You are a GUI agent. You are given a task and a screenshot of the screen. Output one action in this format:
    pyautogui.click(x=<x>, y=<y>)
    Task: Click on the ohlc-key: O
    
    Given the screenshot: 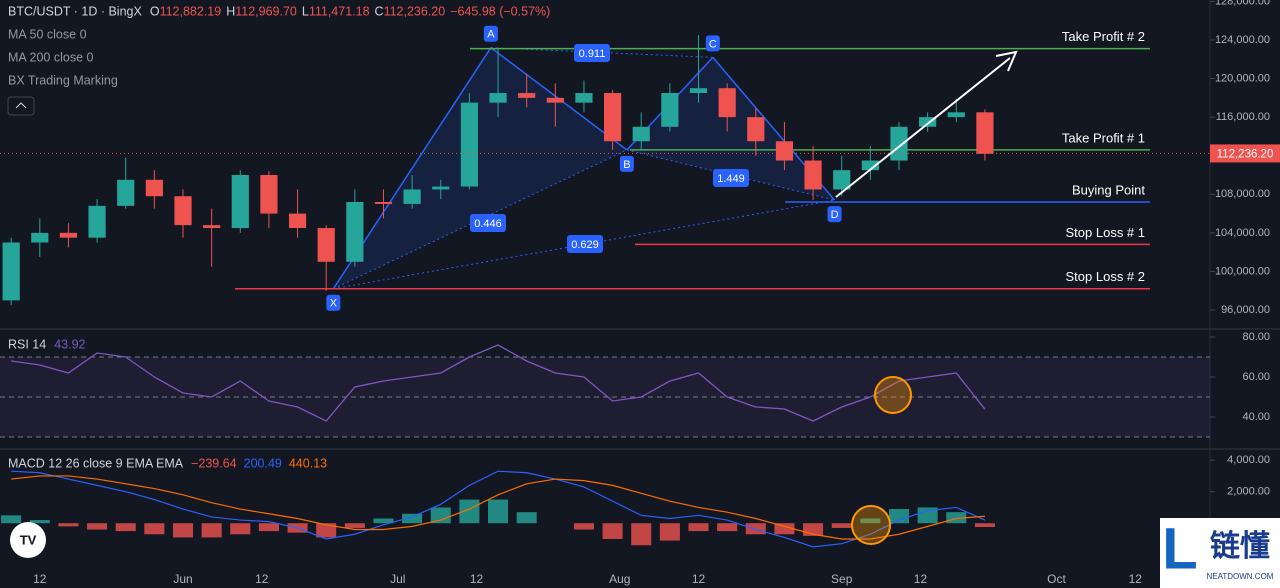 What is the action you would take?
    pyautogui.click(x=155, y=11)
    